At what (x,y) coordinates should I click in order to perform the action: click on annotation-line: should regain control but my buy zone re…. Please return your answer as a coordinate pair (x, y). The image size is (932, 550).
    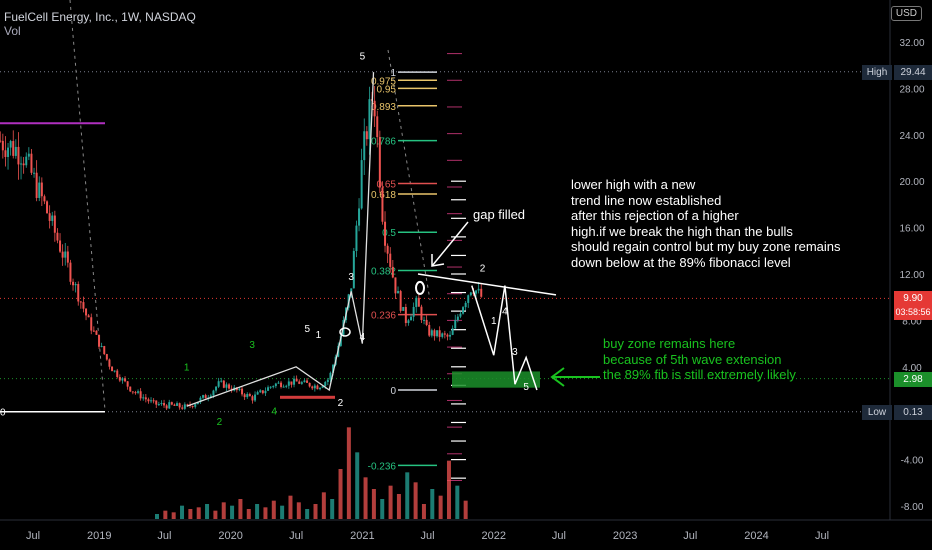
    Looking at the image, I should click on (706, 246).